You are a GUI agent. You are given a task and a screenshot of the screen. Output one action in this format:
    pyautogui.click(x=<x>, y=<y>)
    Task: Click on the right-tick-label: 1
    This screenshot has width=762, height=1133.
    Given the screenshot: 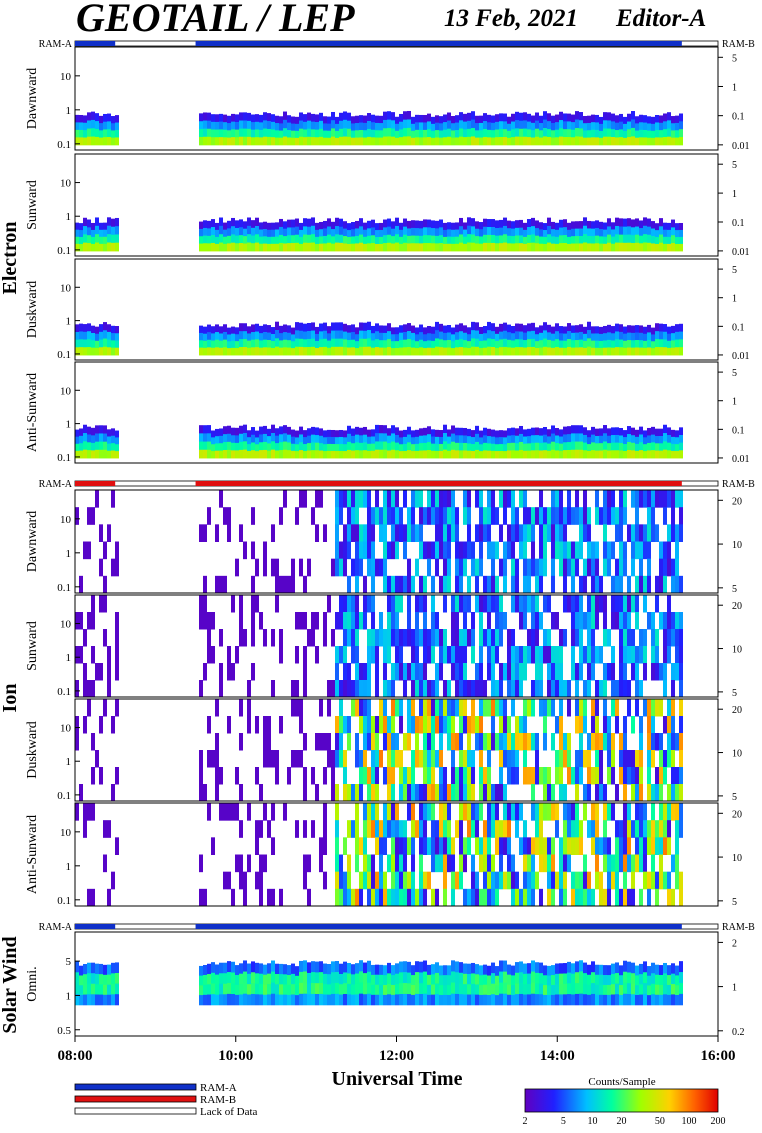 What is the action you would take?
    pyautogui.click(x=734, y=194)
    